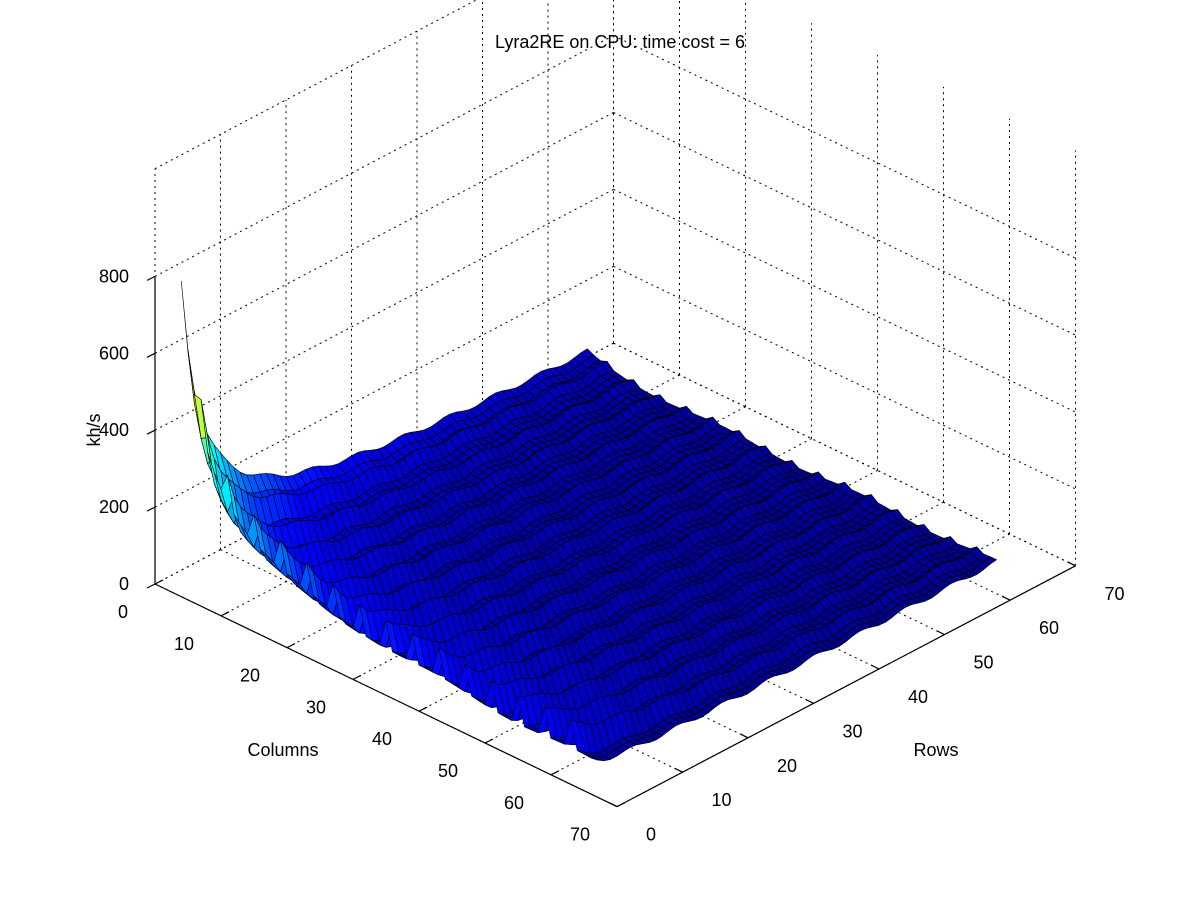  I want to click on rows-tick-label: 0, so click(651, 835).